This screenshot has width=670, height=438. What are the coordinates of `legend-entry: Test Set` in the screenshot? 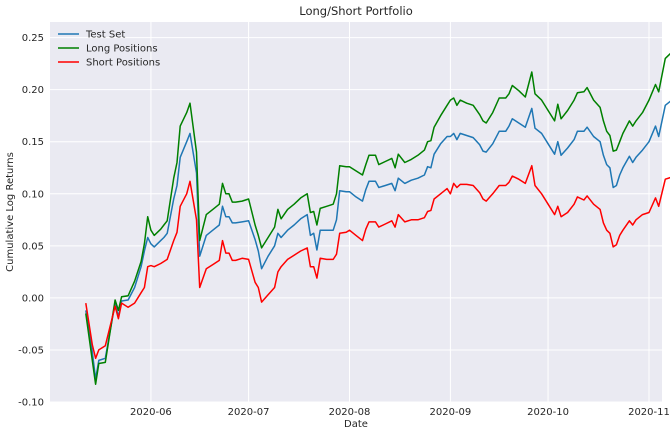 It's located at (105, 35).